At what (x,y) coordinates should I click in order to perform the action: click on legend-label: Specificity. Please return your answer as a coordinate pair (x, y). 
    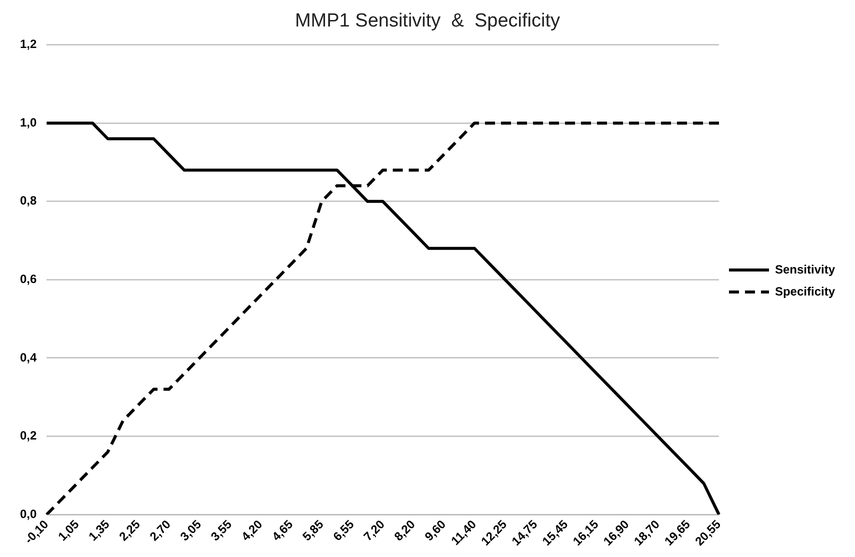
    Looking at the image, I should click on (805, 291).